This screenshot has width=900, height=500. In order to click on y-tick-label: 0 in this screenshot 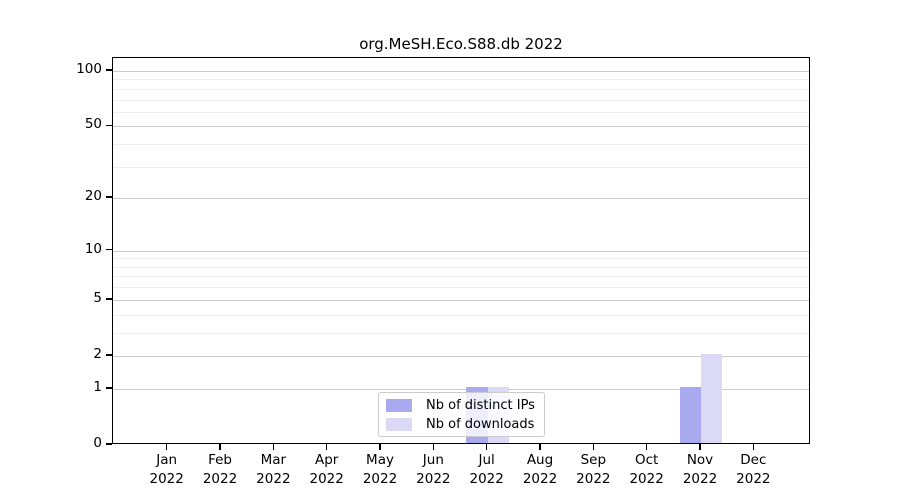, I will do `click(97, 443)`.